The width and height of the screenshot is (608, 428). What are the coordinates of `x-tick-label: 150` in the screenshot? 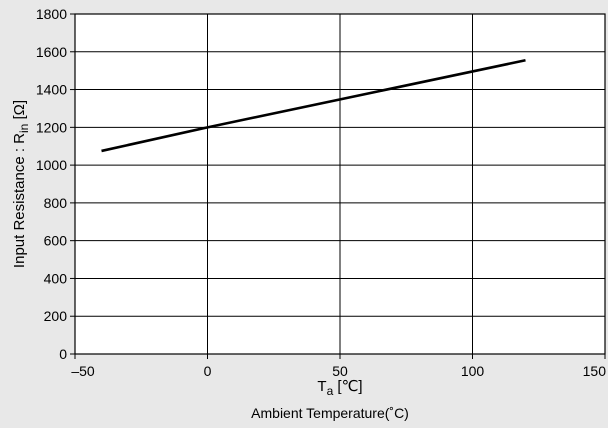 It's located at (595, 371).